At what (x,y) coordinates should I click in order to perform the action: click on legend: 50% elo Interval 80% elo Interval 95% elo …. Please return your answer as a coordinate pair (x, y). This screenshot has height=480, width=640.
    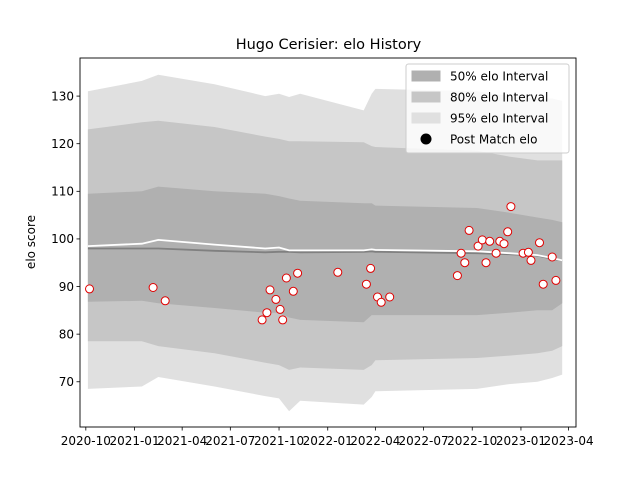
    Looking at the image, I should click on (487, 108).